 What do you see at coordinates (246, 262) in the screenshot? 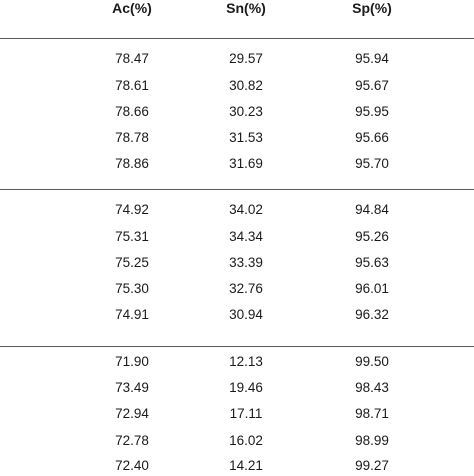
I see `cell-sn: 33.39` at bounding box center [246, 262].